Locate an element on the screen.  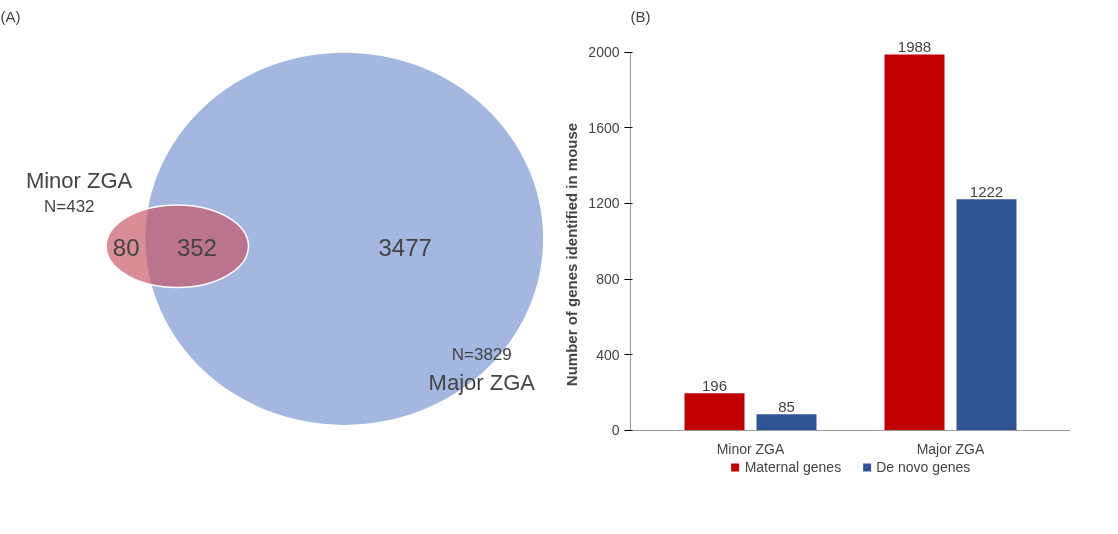
data-label: 3477 is located at coordinates (405, 248).